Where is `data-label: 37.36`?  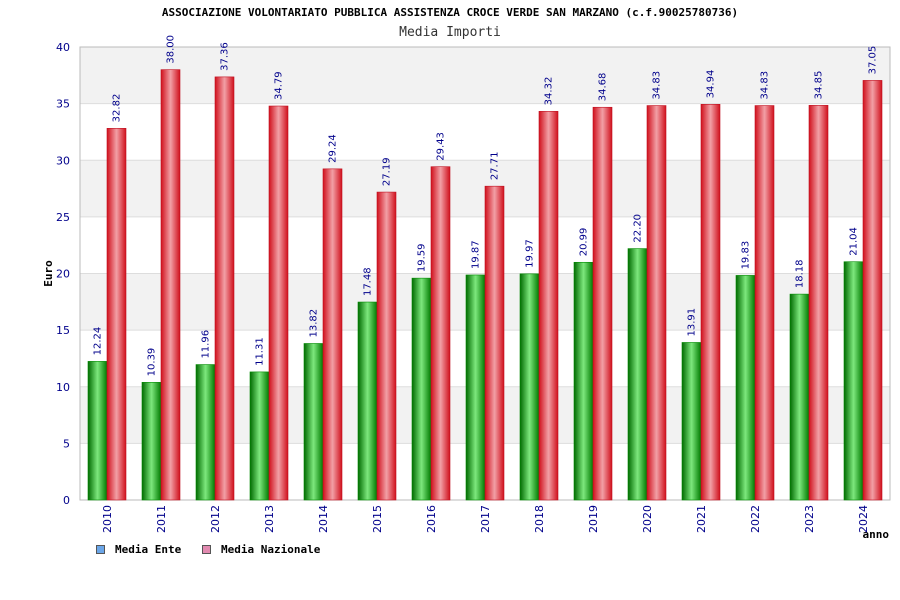
data-label: 37.36 is located at coordinates (225, 56).